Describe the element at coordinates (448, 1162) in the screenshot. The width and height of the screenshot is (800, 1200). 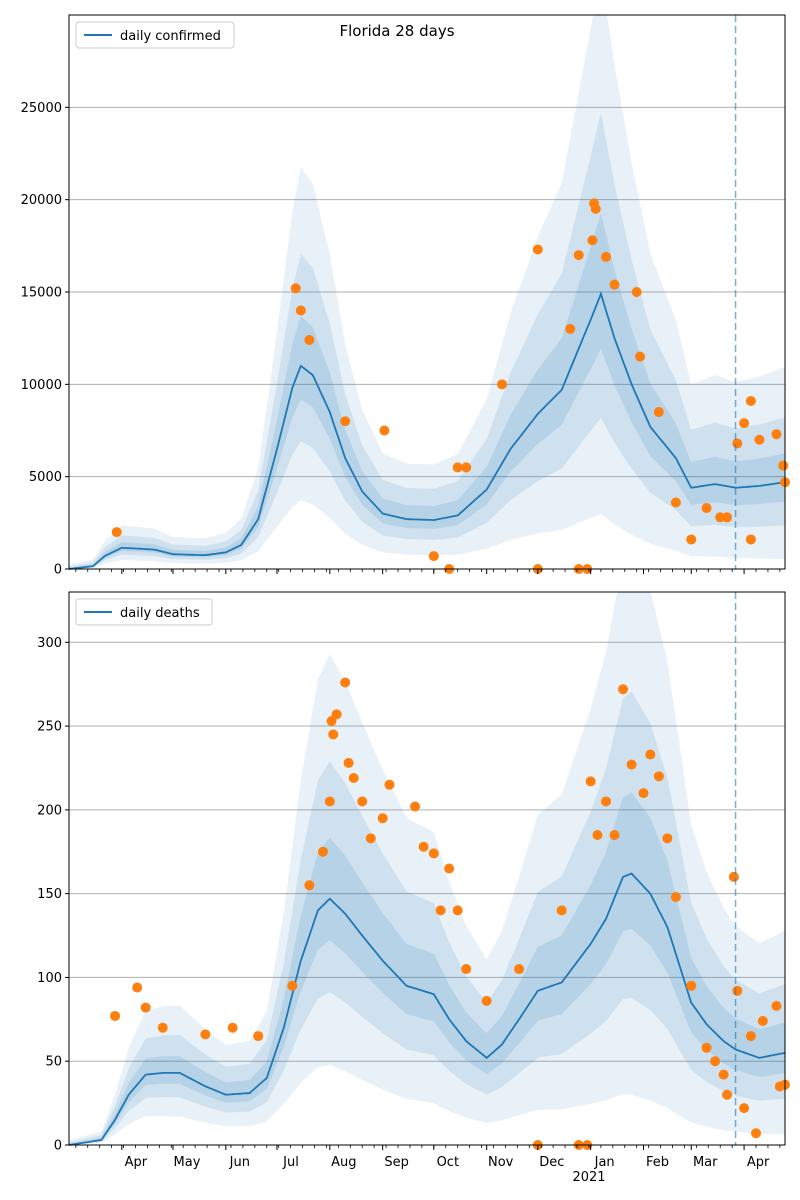
I see `x-tick-label: Oct` at that location.